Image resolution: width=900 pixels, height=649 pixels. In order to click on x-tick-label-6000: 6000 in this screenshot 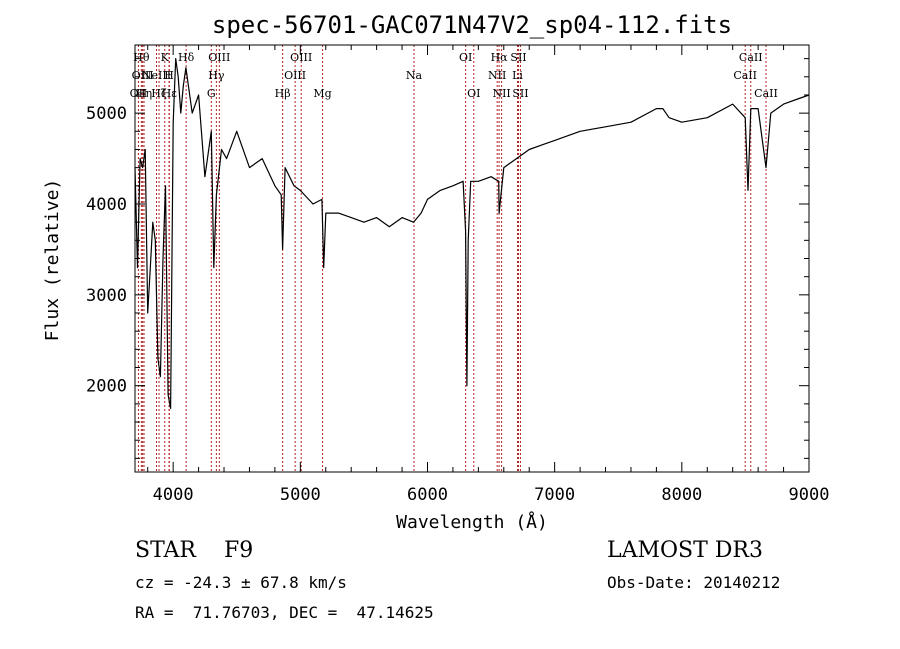, I will do `click(427, 495)`.